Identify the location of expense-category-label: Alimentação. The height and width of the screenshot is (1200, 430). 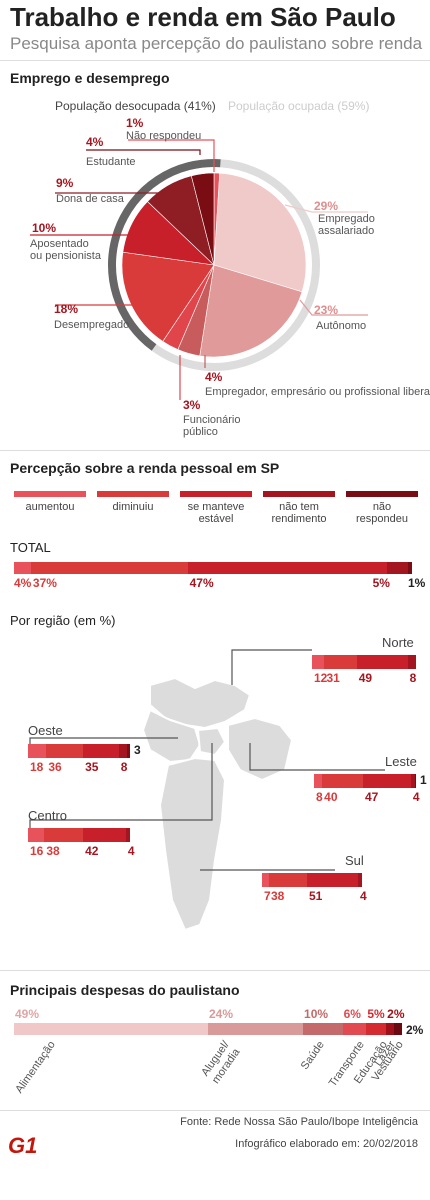
(35, 1067).